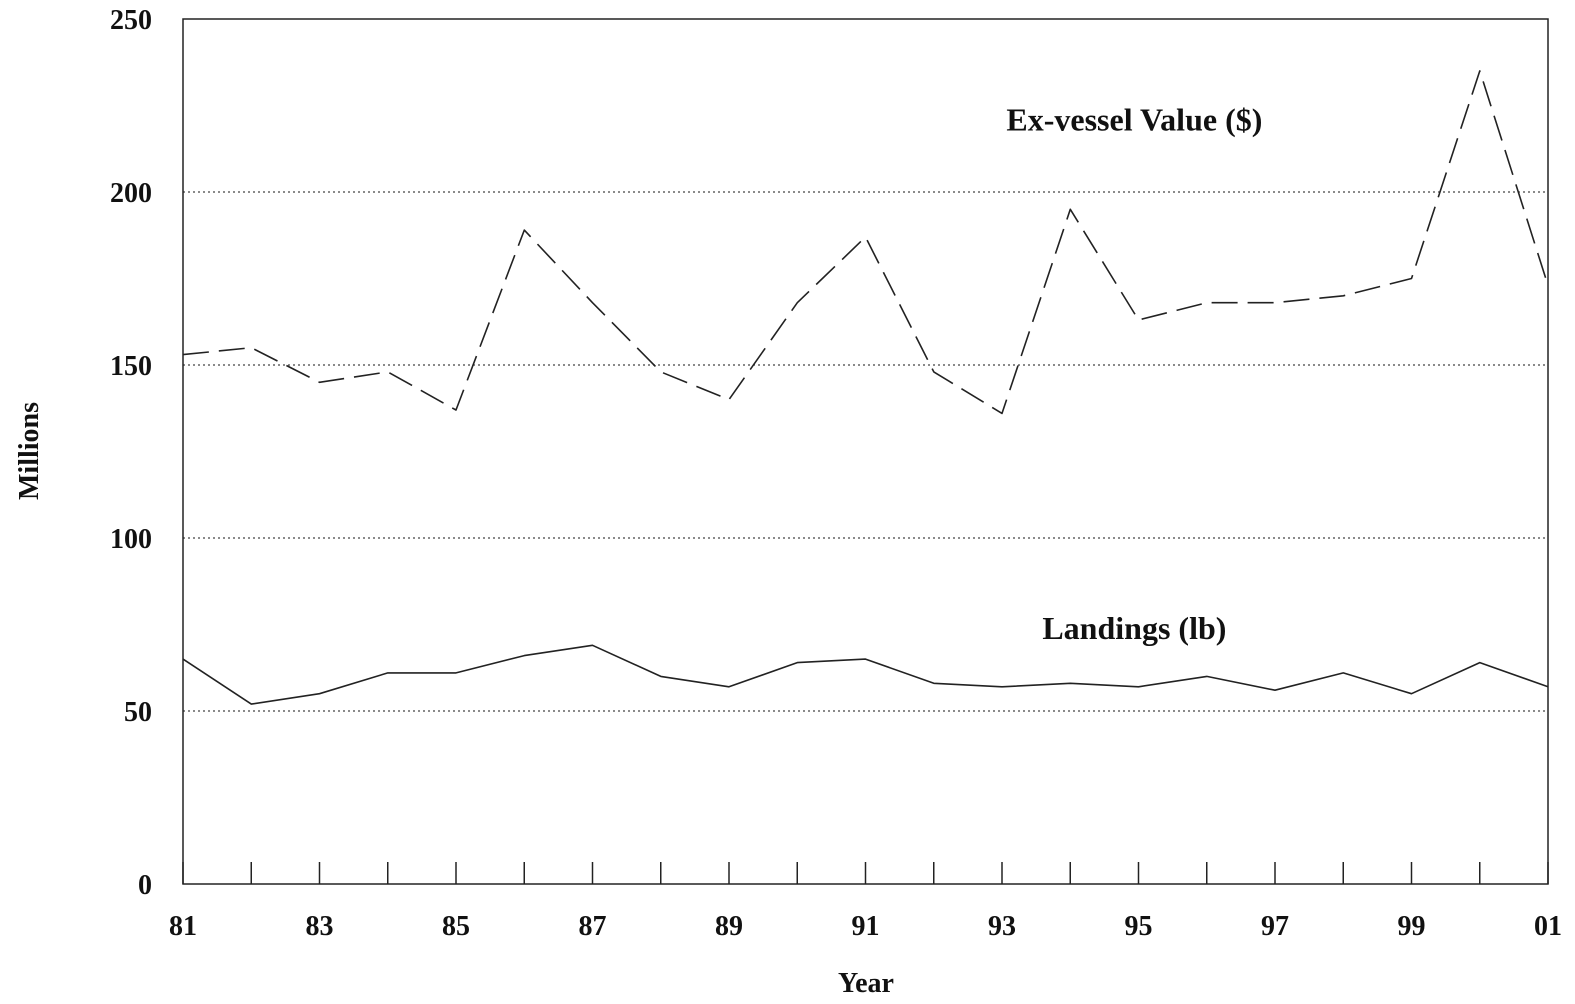 The height and width of the screenshot is (1004, 1575). I want to click on x-axis-tick-labels: 81 83 85 87 89 91 93 95 97 99 01, so click(865, 926).